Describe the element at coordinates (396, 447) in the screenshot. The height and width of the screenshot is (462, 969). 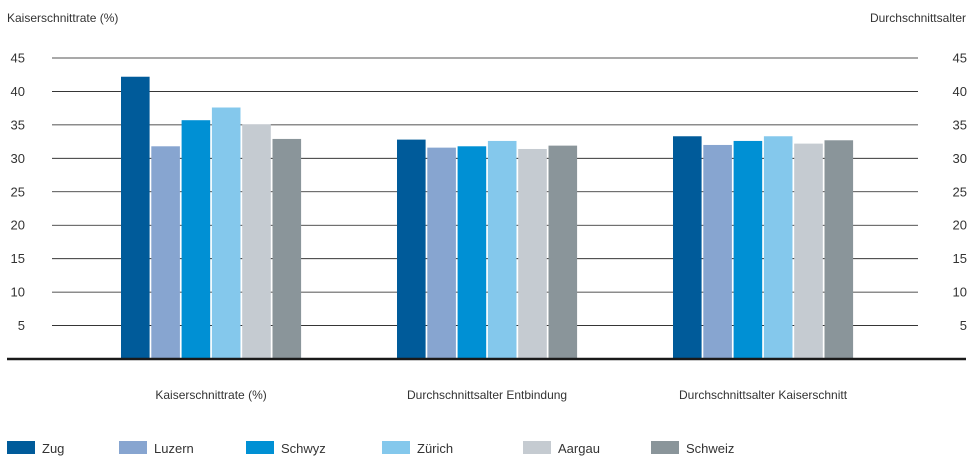
I see `legend-swatch-zürich` at that location.